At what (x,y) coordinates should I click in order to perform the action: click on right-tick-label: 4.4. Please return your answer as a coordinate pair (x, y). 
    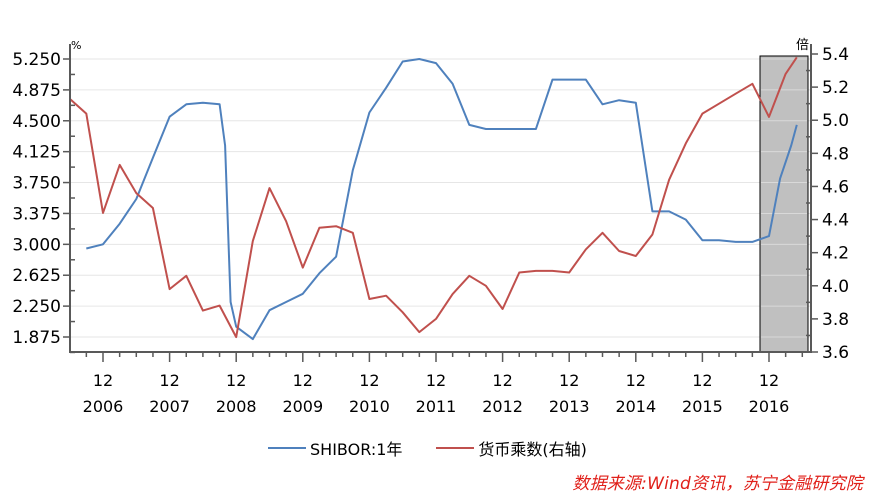
    Looking at the image, I should click on (835, 221).